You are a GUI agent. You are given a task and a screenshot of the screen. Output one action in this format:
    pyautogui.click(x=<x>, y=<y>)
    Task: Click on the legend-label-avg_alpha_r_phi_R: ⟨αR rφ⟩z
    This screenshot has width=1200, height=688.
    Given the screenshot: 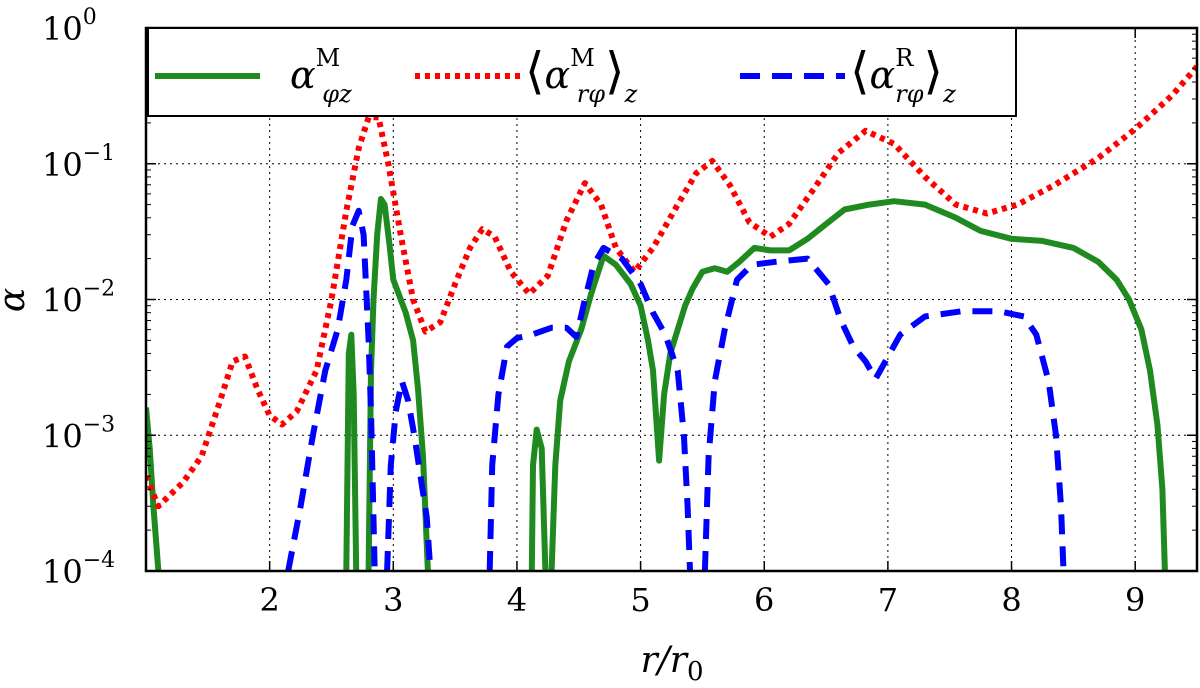 What is the action you would take?
    pyautogui.click(x=903, y=75)
    